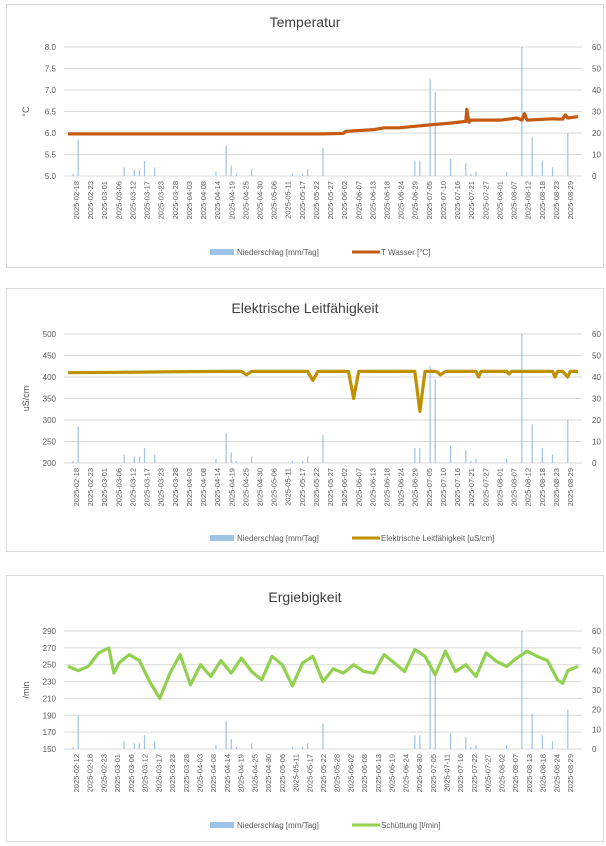  I want to click on x-tick-label: 2025-08-02, so click(501, 773).